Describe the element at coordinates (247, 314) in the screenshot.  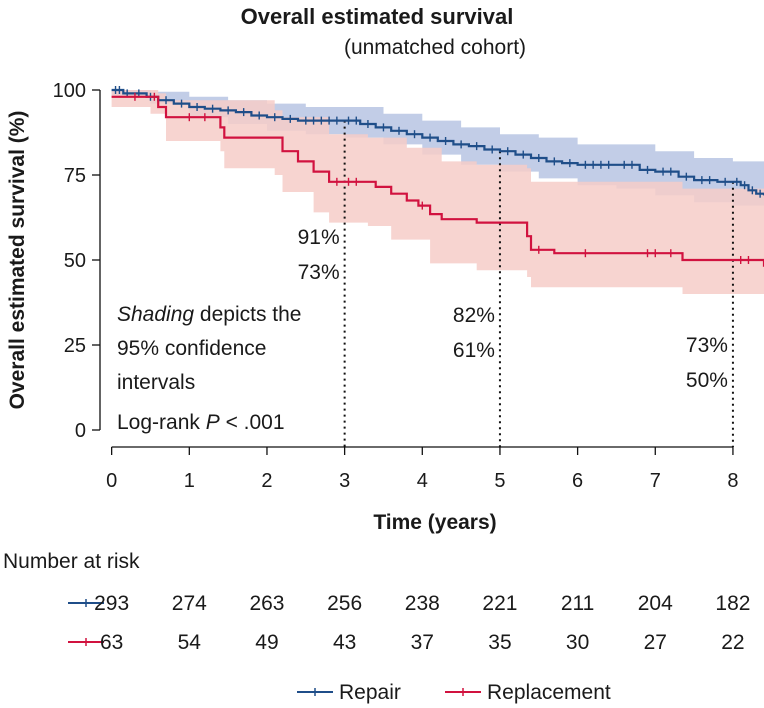
I see `shading-note-rest: depicts the` at that location.